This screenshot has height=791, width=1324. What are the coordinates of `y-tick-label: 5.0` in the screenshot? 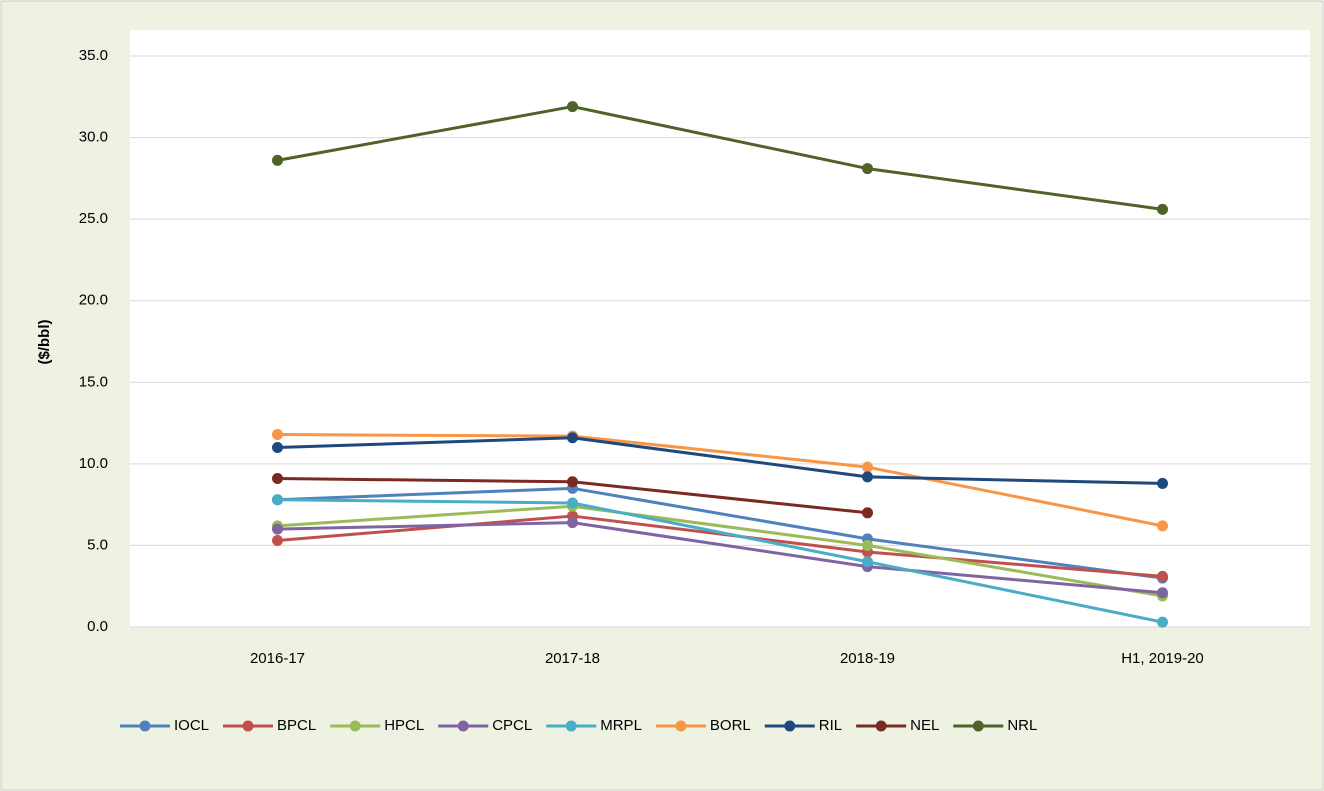 It's located at (97, 544).